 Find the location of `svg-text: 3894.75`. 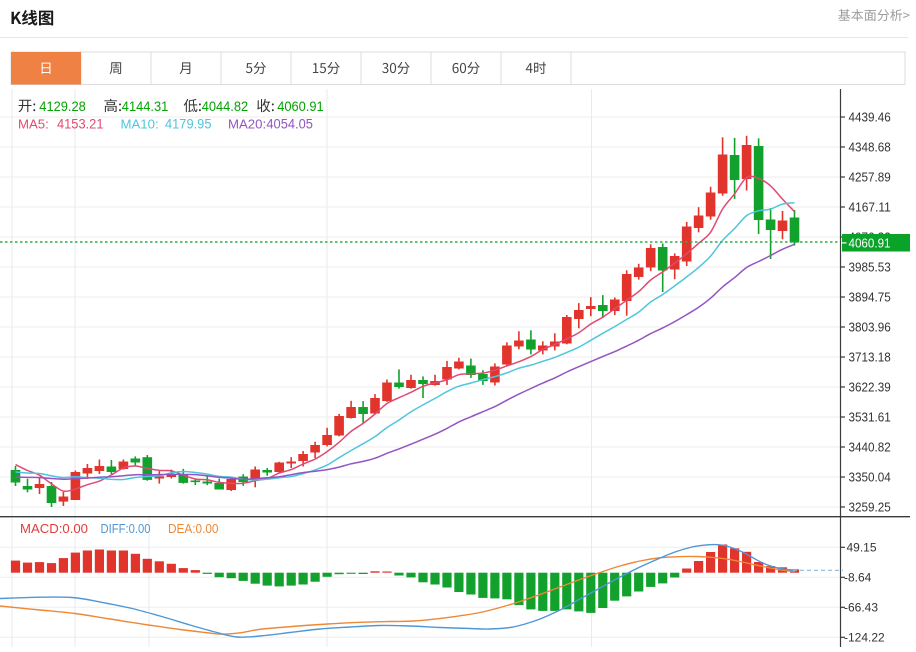

svg-text: 3894.75 is located at coordinates (870, 297).